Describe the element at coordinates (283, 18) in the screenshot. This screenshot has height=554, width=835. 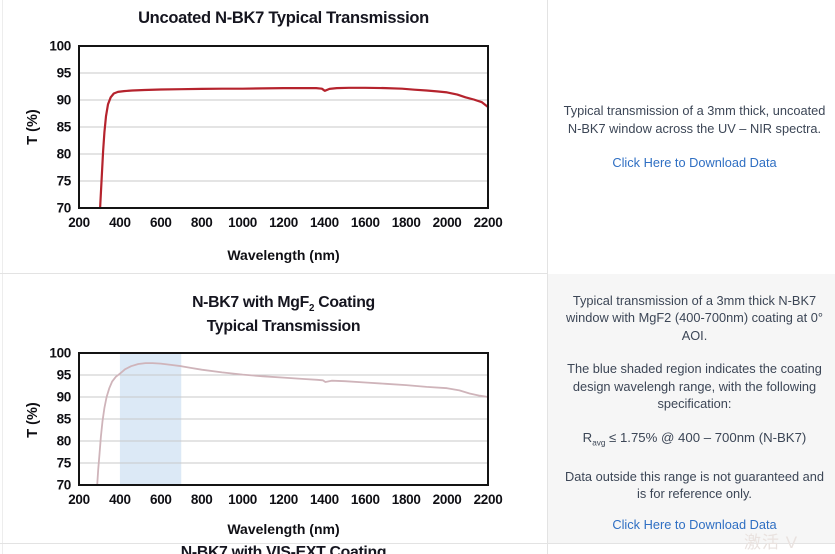
I see `chart1-title: Uncoated N-BK7 Typical Transmission` at that location.